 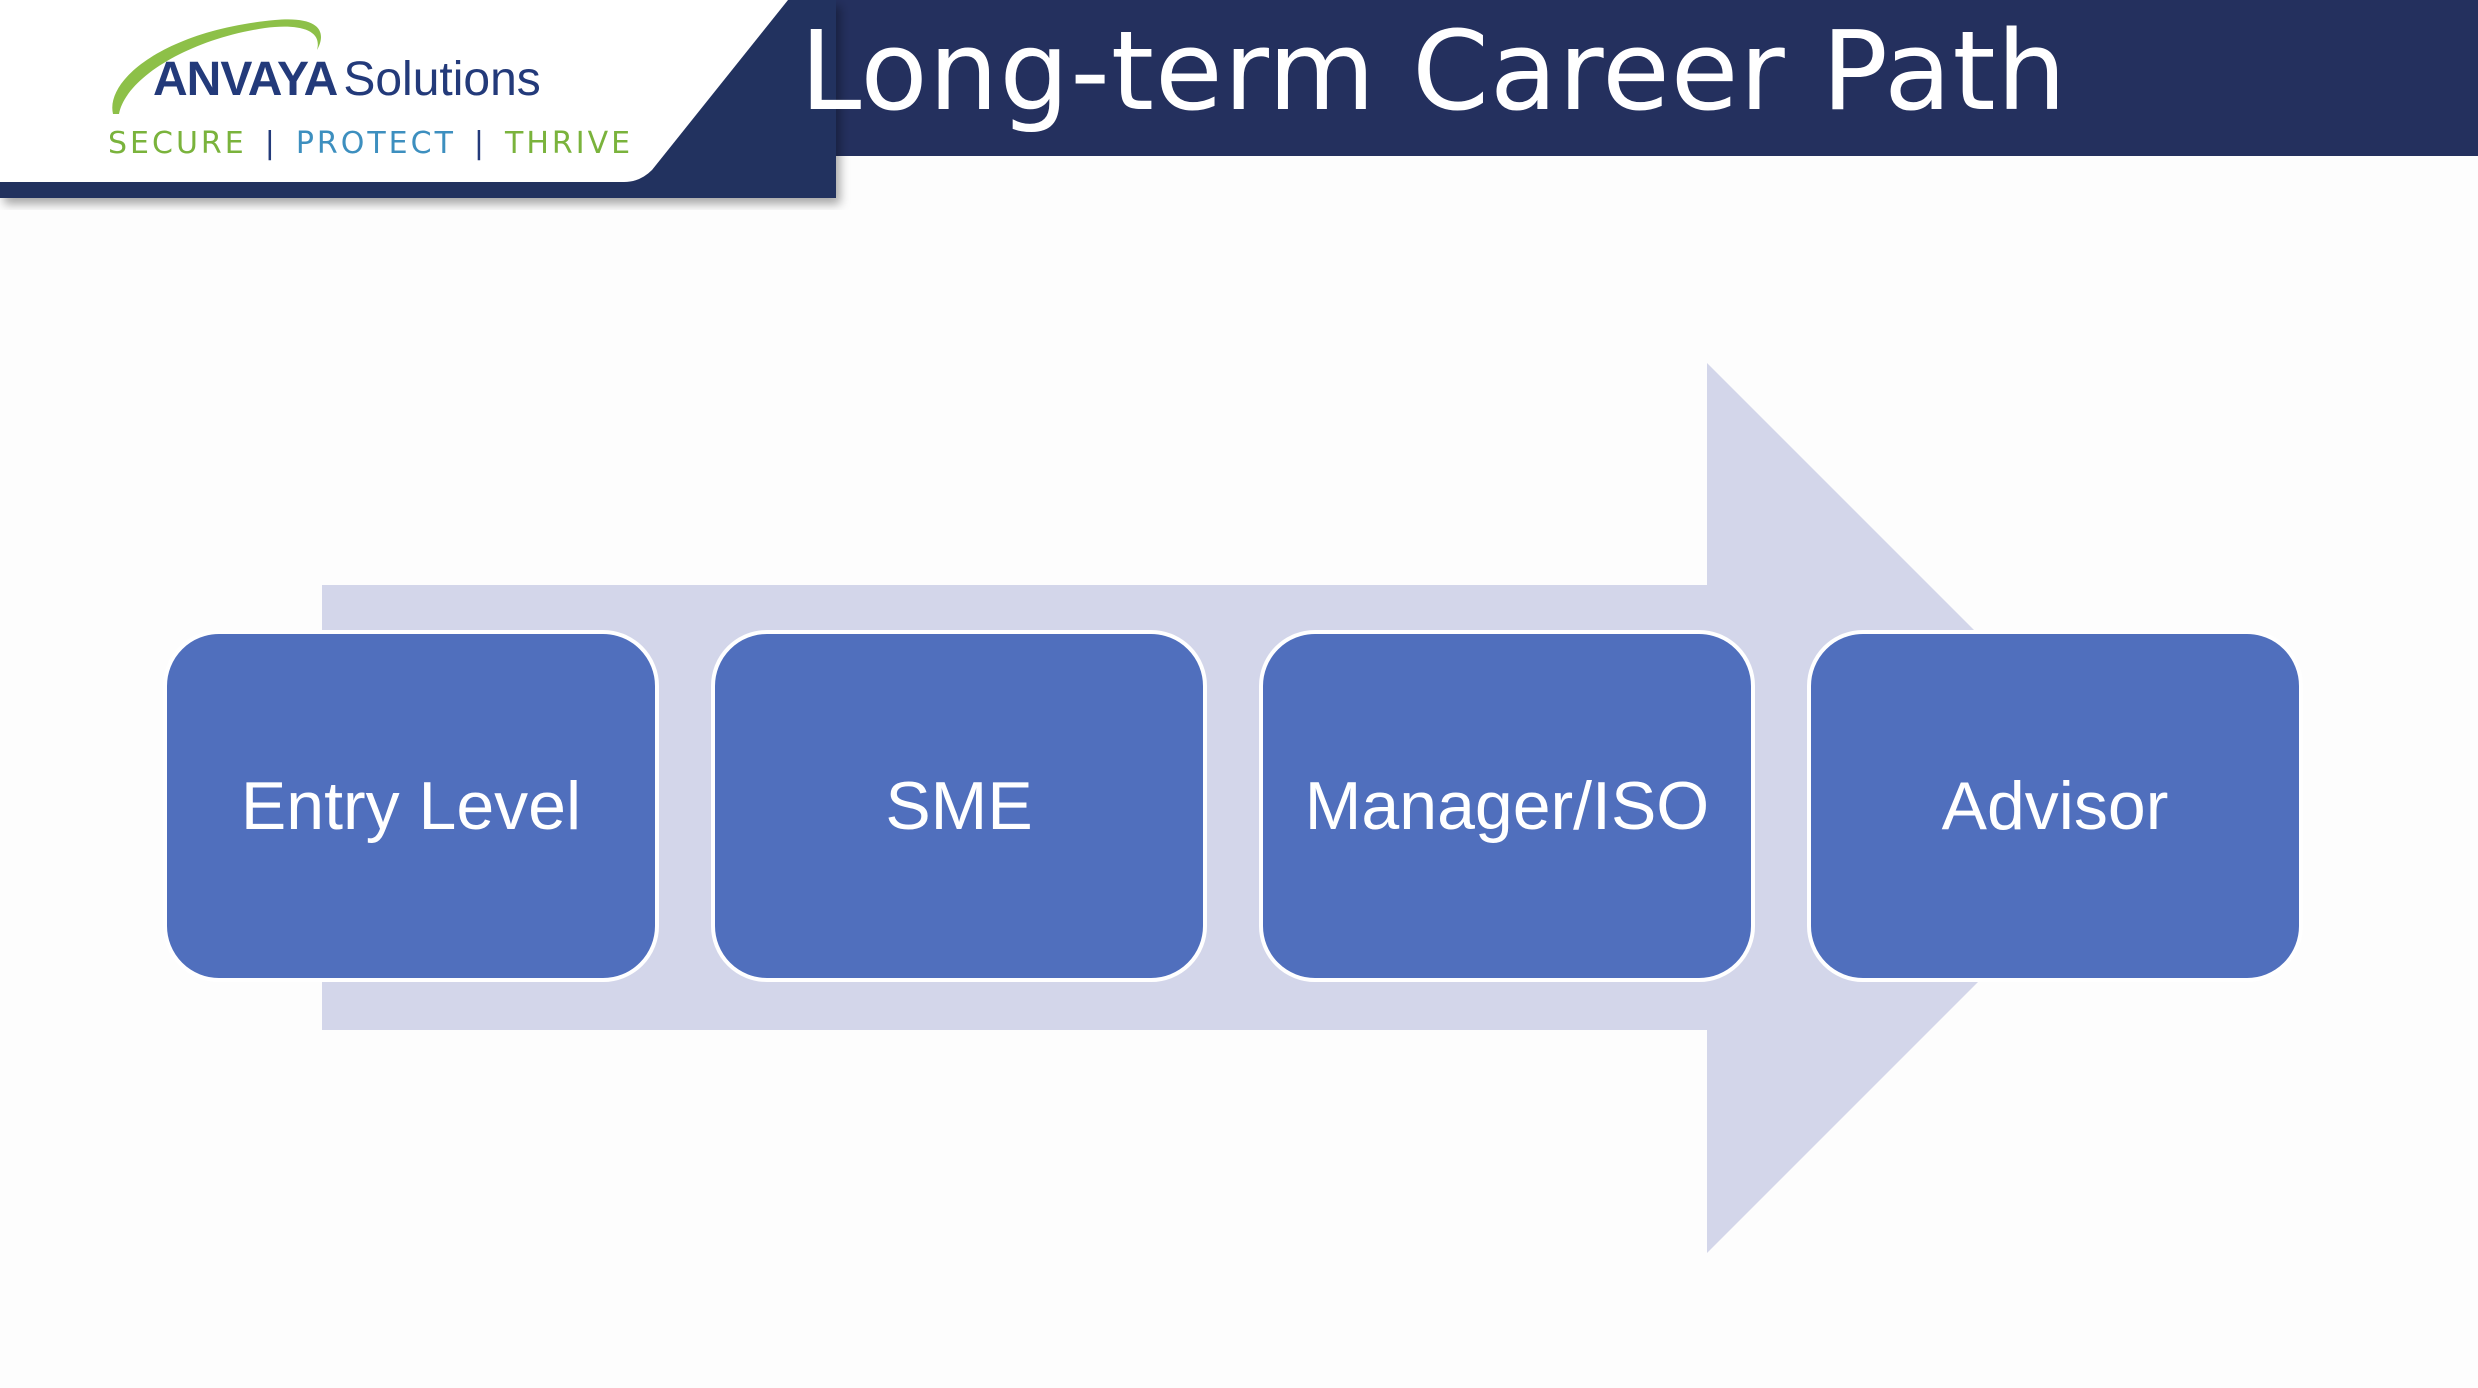 I want to click on company-logo: ANVAYA Solutions SECURE | PROTECT | THRIVE, so click(x=367, y=85).